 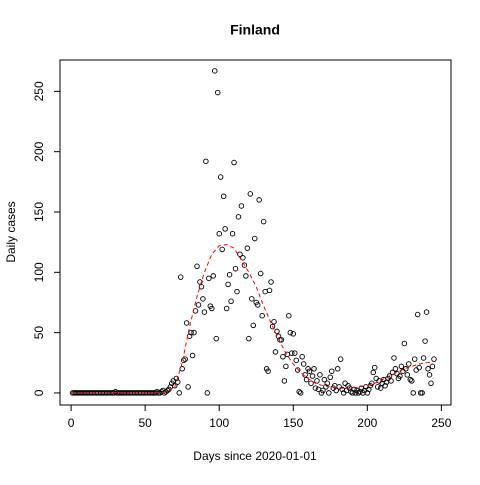 What do you see at coordinates (11, 231) in the screenshot?
I see `y-axis-label: Daily cases` at bounding box center [11, 231].